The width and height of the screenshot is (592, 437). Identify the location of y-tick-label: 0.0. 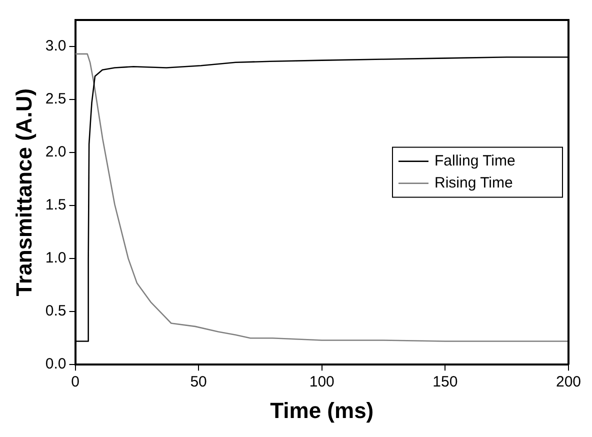
(55, 364).